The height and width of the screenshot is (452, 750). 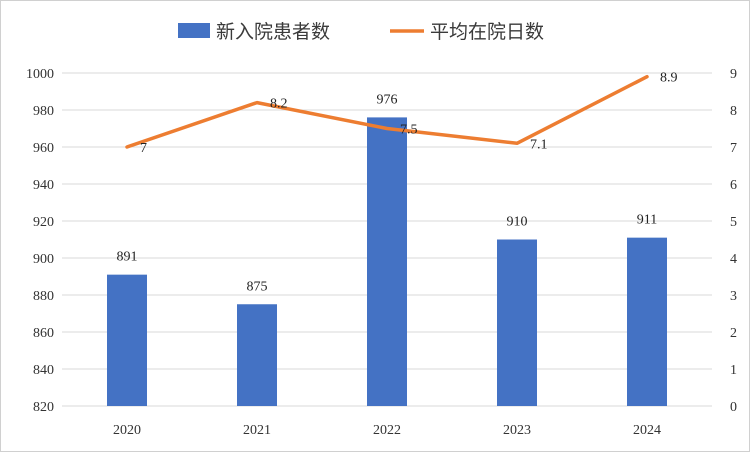 I want to click on y-left-tick-label: 920, so click(x=43, y=222).